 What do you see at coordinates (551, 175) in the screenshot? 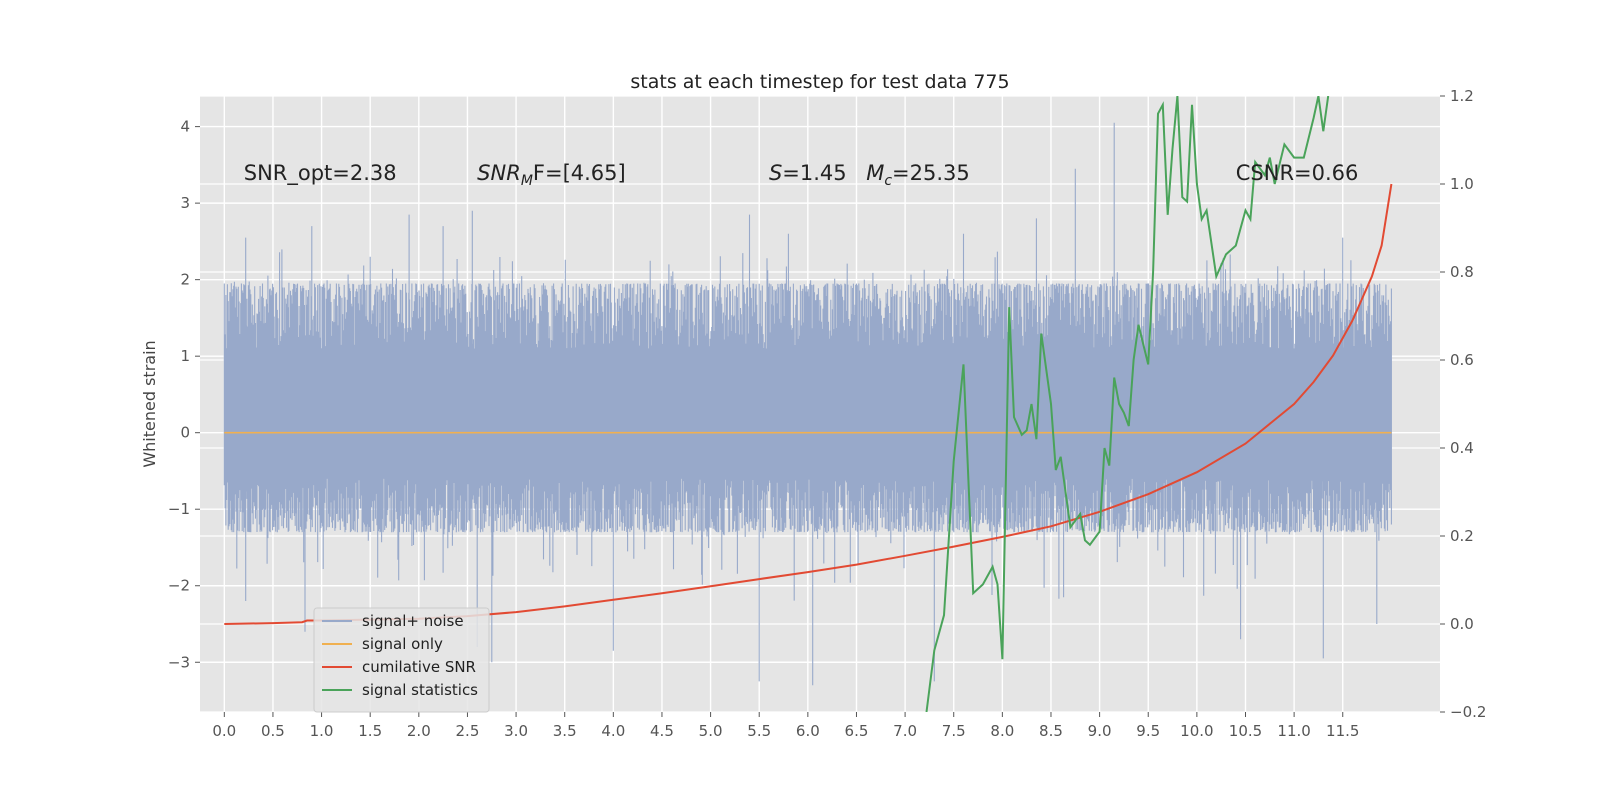
I see `annotation-1: SNRMF=[4.65]` at bounding box center [551, 175].